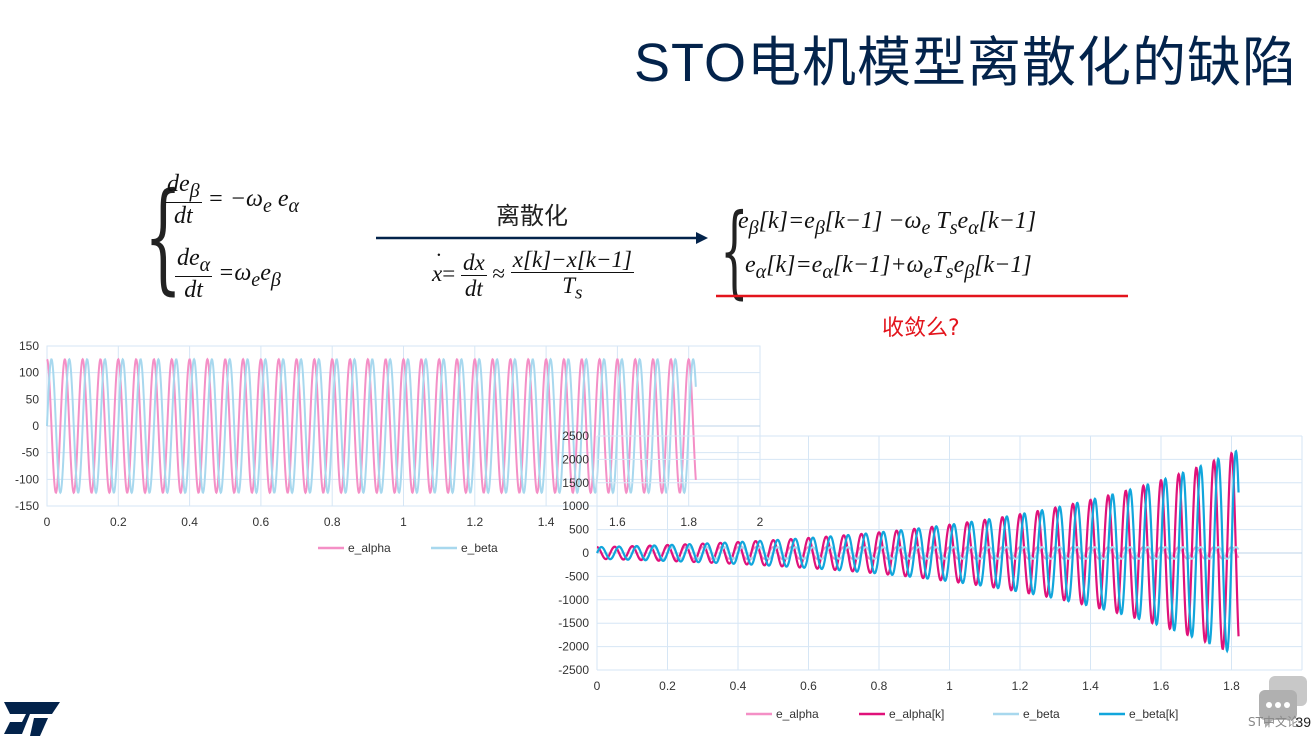 This screenshot has width=1315, height=740. What do you see at coordinates (575, 436) in the screenshot?
I see `y-tick-label: 2500` at bounding box center [575, 436].